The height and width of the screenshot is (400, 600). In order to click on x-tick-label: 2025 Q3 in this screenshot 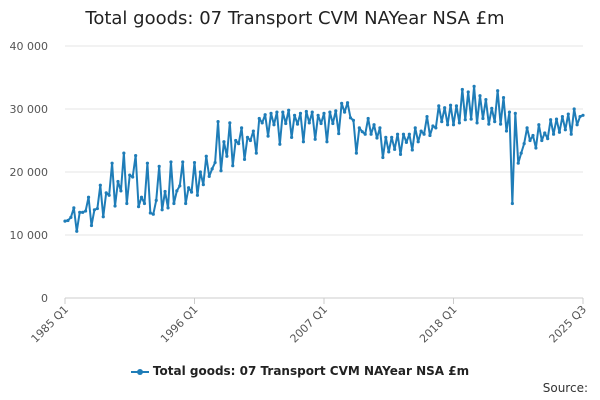, I will do `click(568, 324)`.